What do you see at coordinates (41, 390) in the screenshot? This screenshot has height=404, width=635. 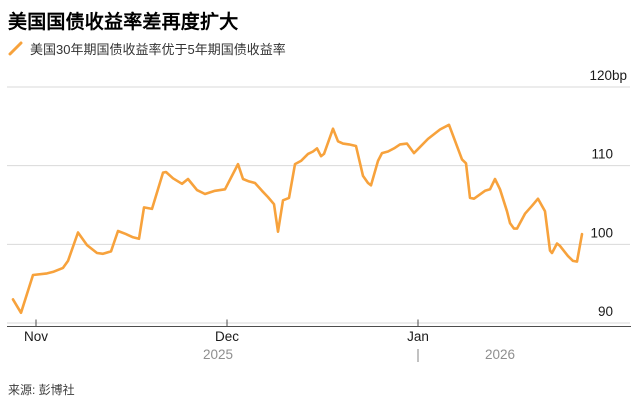 I see `source-note: 来源: 彭博社` at bounding box center [41, 390].